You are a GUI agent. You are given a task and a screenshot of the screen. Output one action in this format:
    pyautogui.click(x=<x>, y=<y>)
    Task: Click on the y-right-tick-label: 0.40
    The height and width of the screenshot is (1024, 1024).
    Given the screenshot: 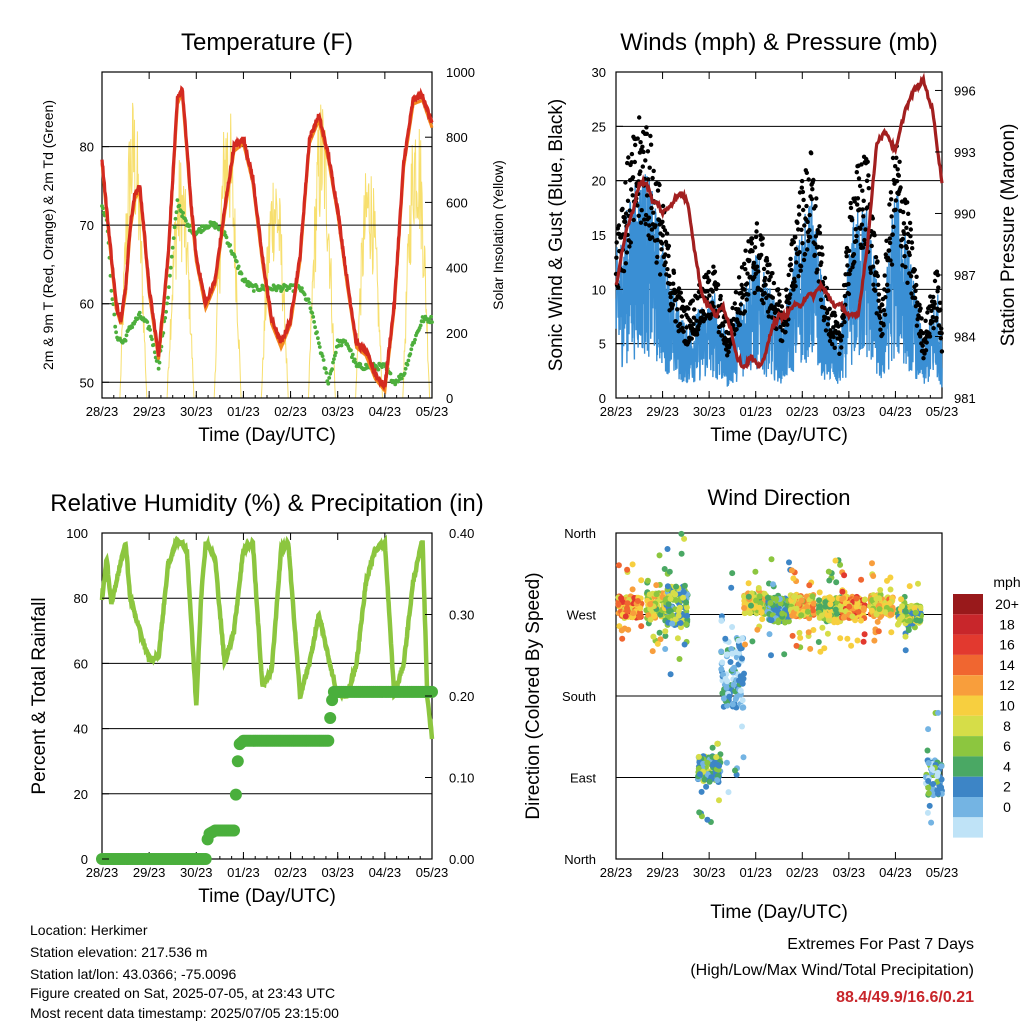 What is the action you would take?
    pyautogui.click(x=461, y=533)
    